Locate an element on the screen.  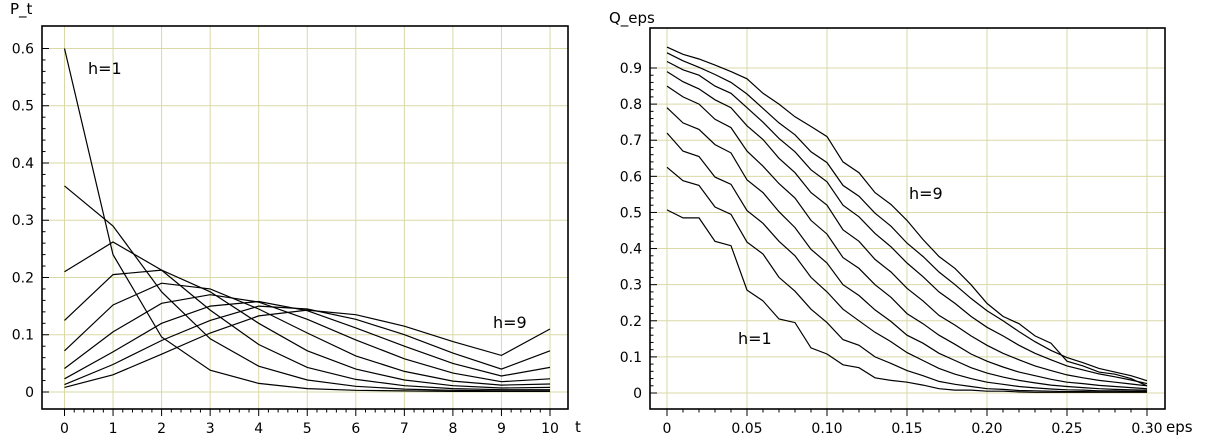
x-axis-label: t is located at coordinates (578, 427).